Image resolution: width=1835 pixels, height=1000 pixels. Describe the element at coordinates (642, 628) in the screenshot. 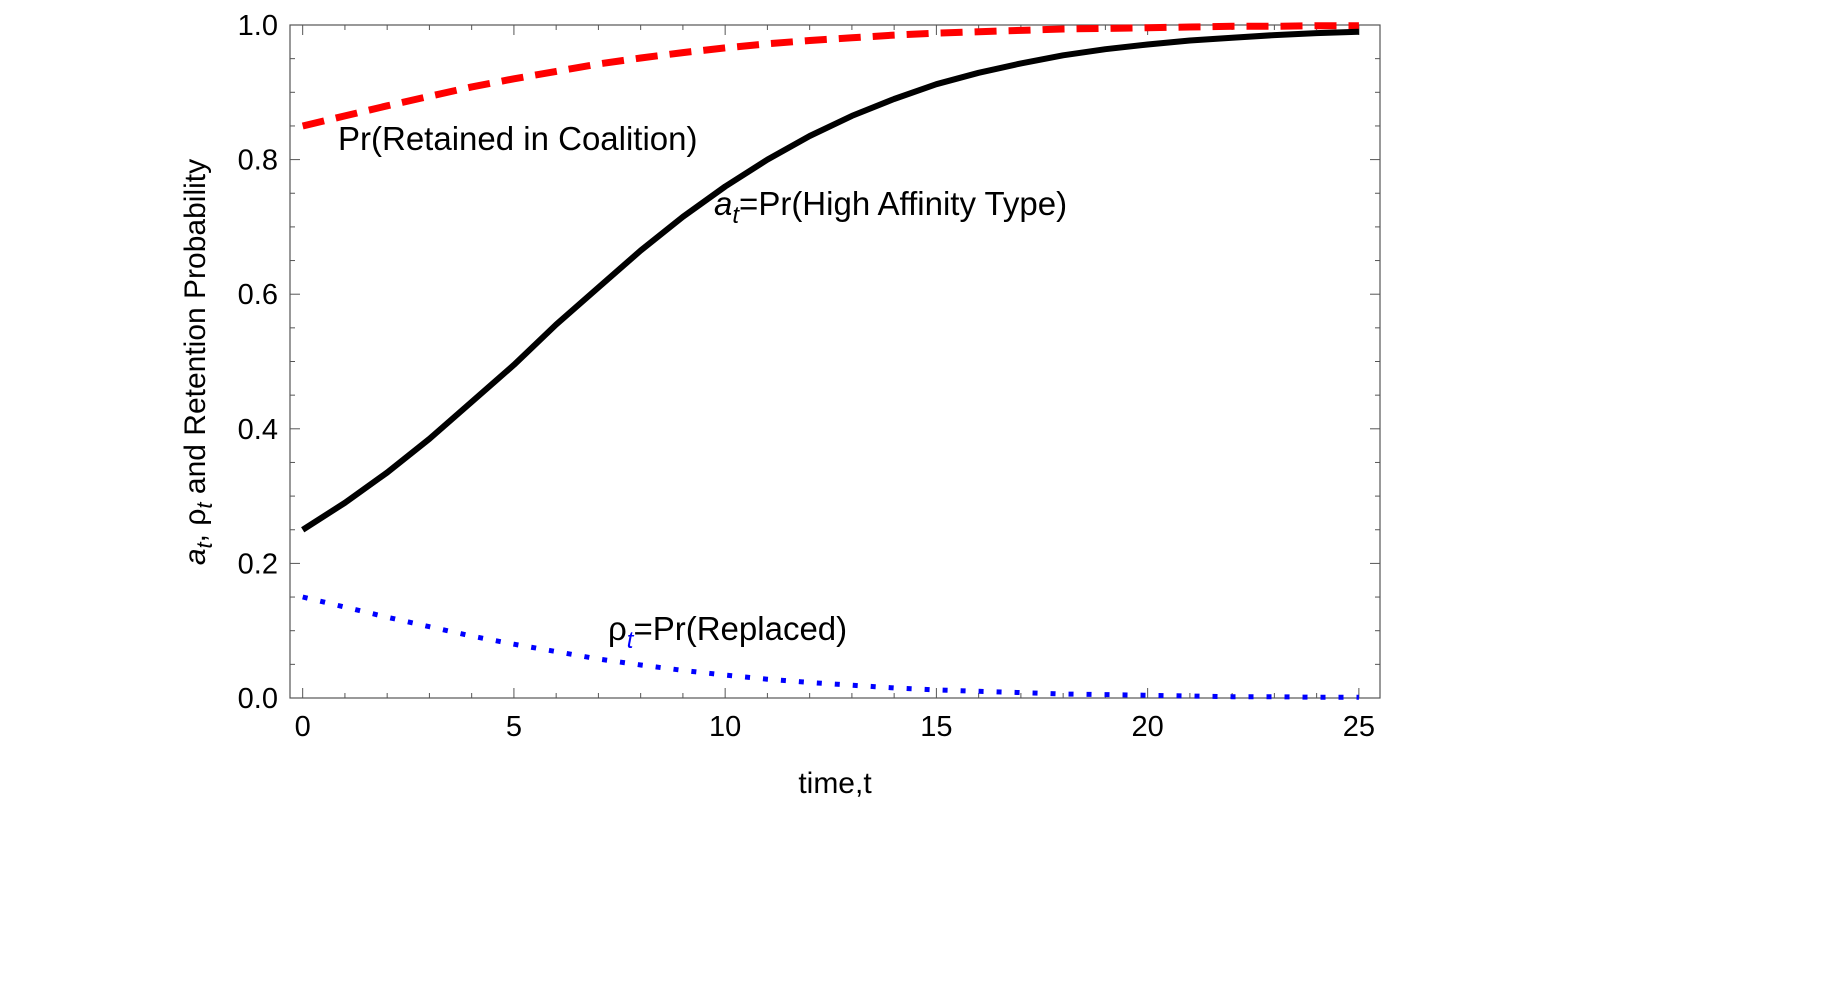

I see `annotation-replaced-eq: =` at that location.